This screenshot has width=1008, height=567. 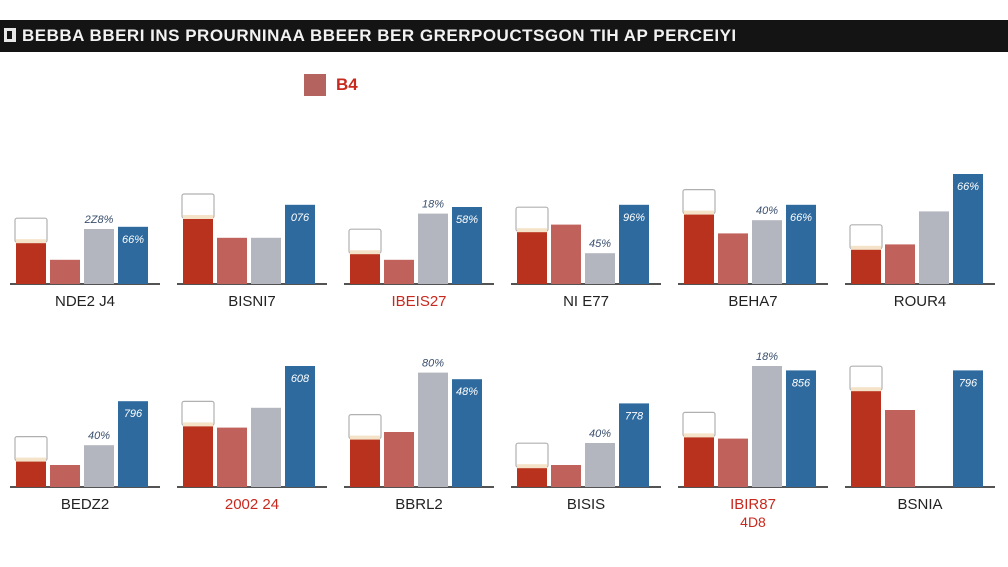 What do you see at coordinates (85, 301) in the screenshot?
I see `category-label: NDE2 J4` at bounding box center [85, 301].